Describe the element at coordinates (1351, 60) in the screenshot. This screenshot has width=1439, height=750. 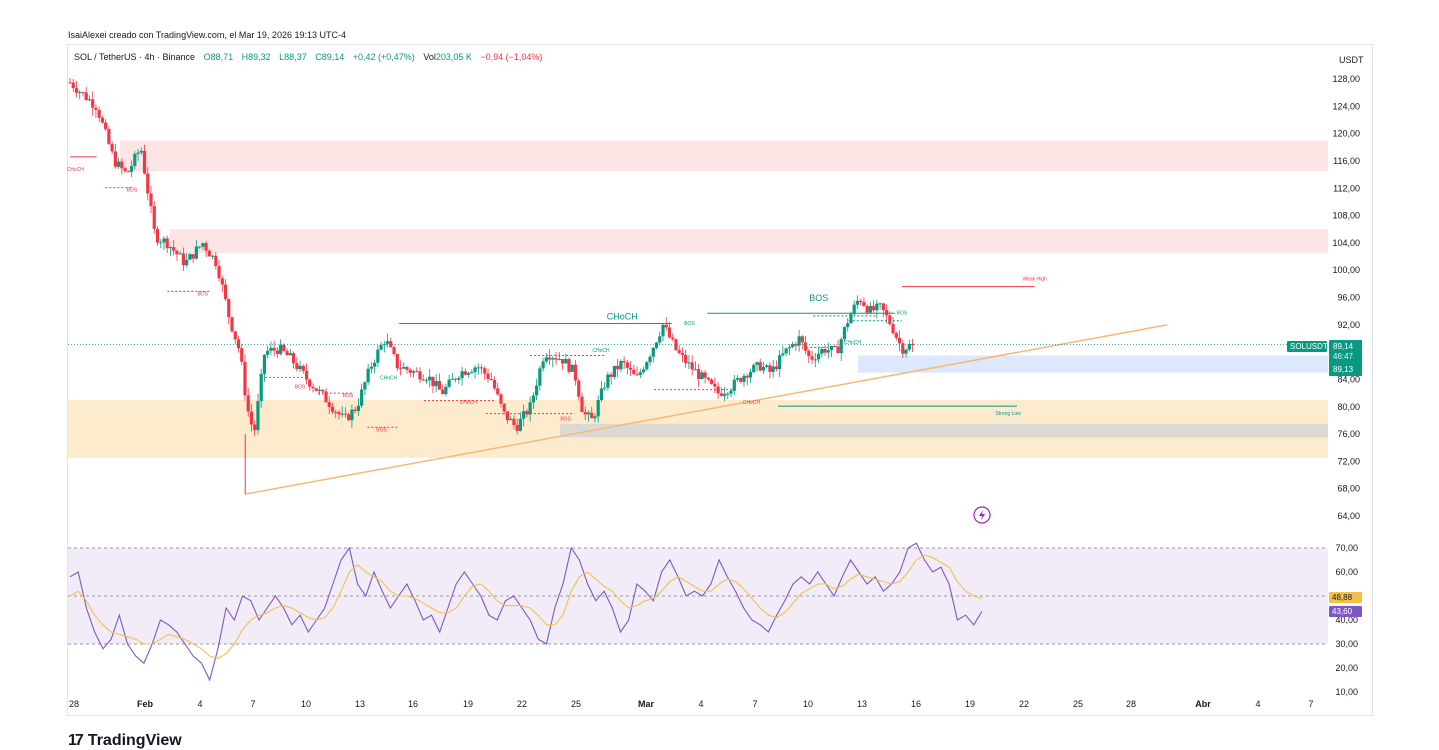
I see `price-unit-label: USDT` at that location.